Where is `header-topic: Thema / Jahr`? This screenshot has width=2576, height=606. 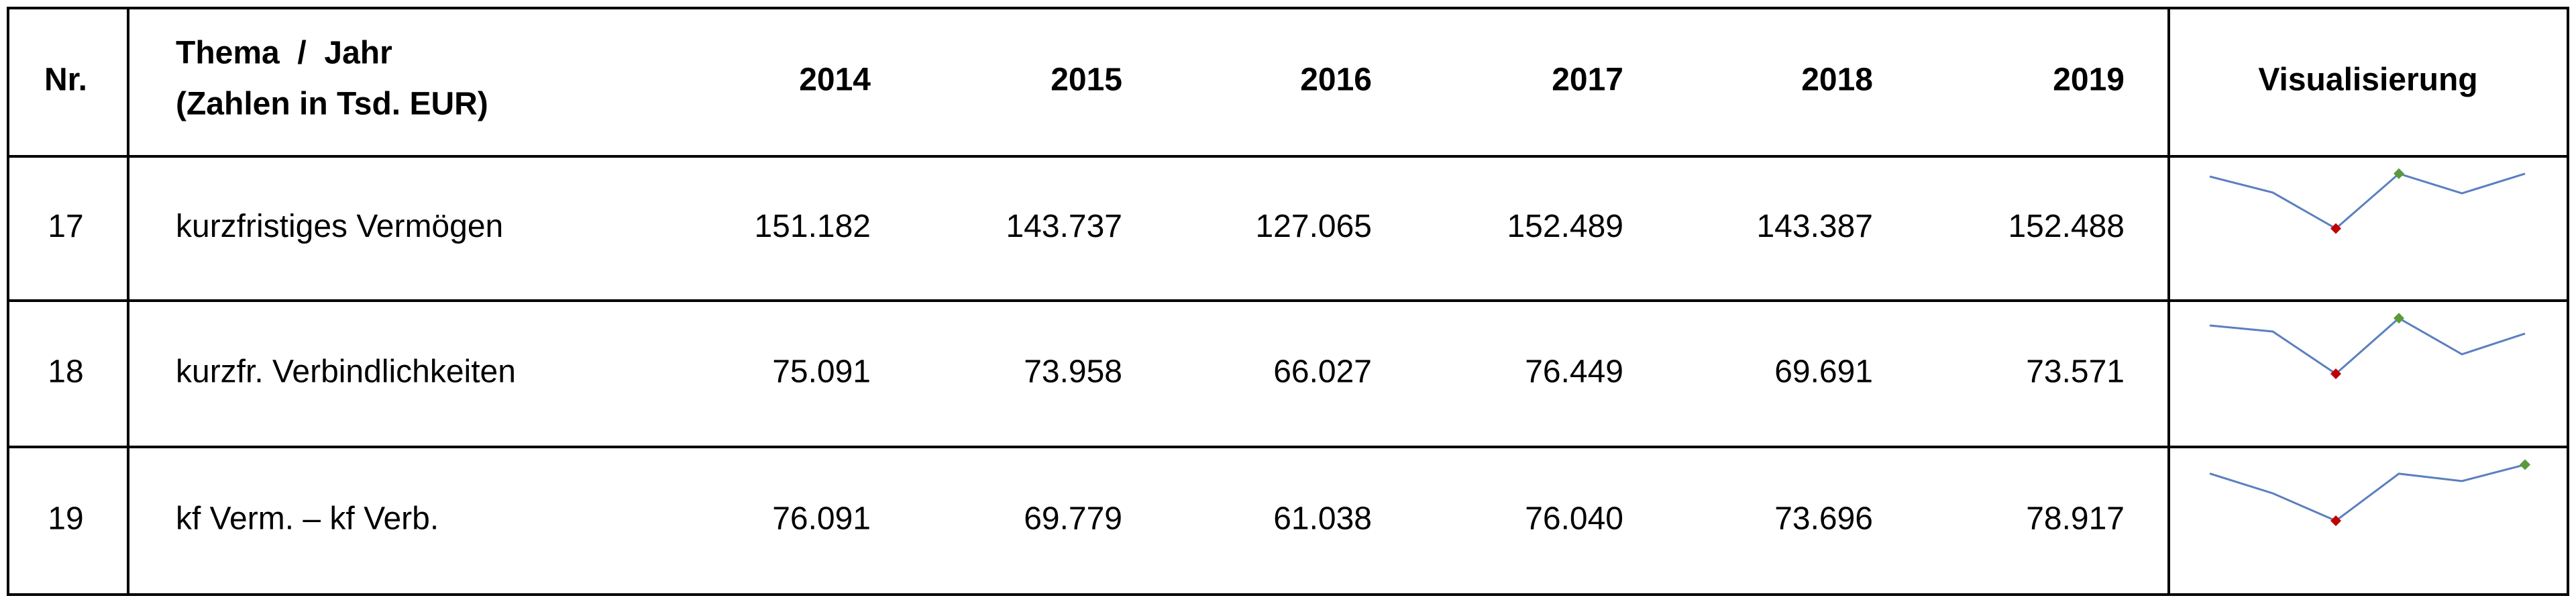
header-topic: Thema / Jahr is located at coordinates (284, 53).